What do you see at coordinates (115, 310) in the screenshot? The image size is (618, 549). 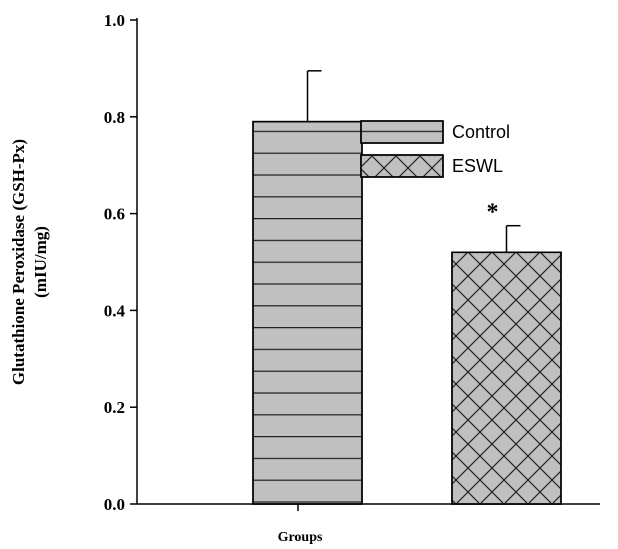 I see `y-tick-label: 0.4` at bounding box center [115, 310].